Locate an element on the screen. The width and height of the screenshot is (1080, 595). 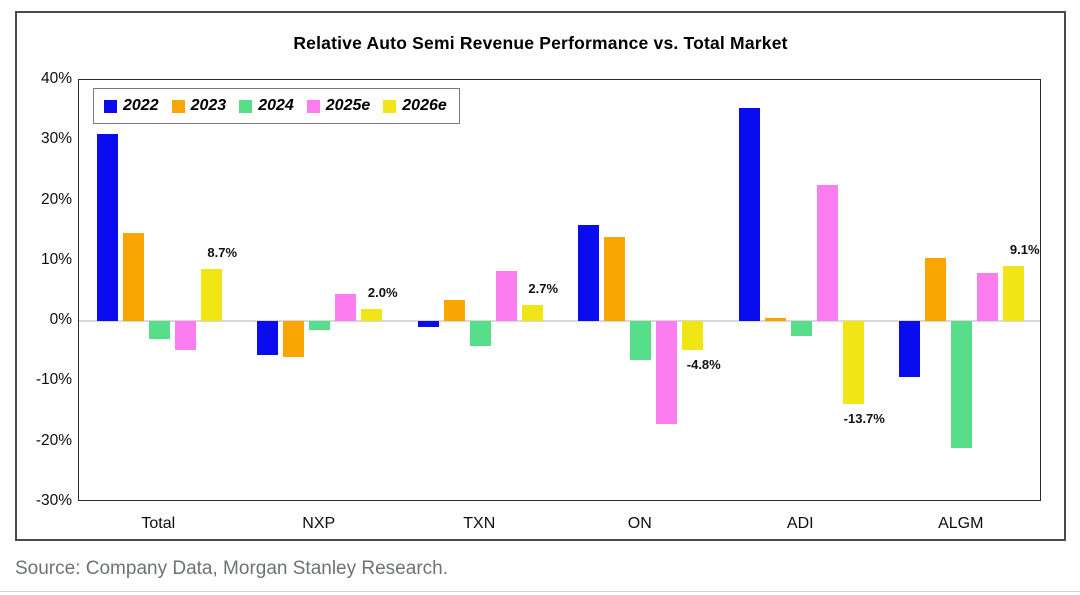
bar-TXN-2025e is located at coordinates (506, 296).